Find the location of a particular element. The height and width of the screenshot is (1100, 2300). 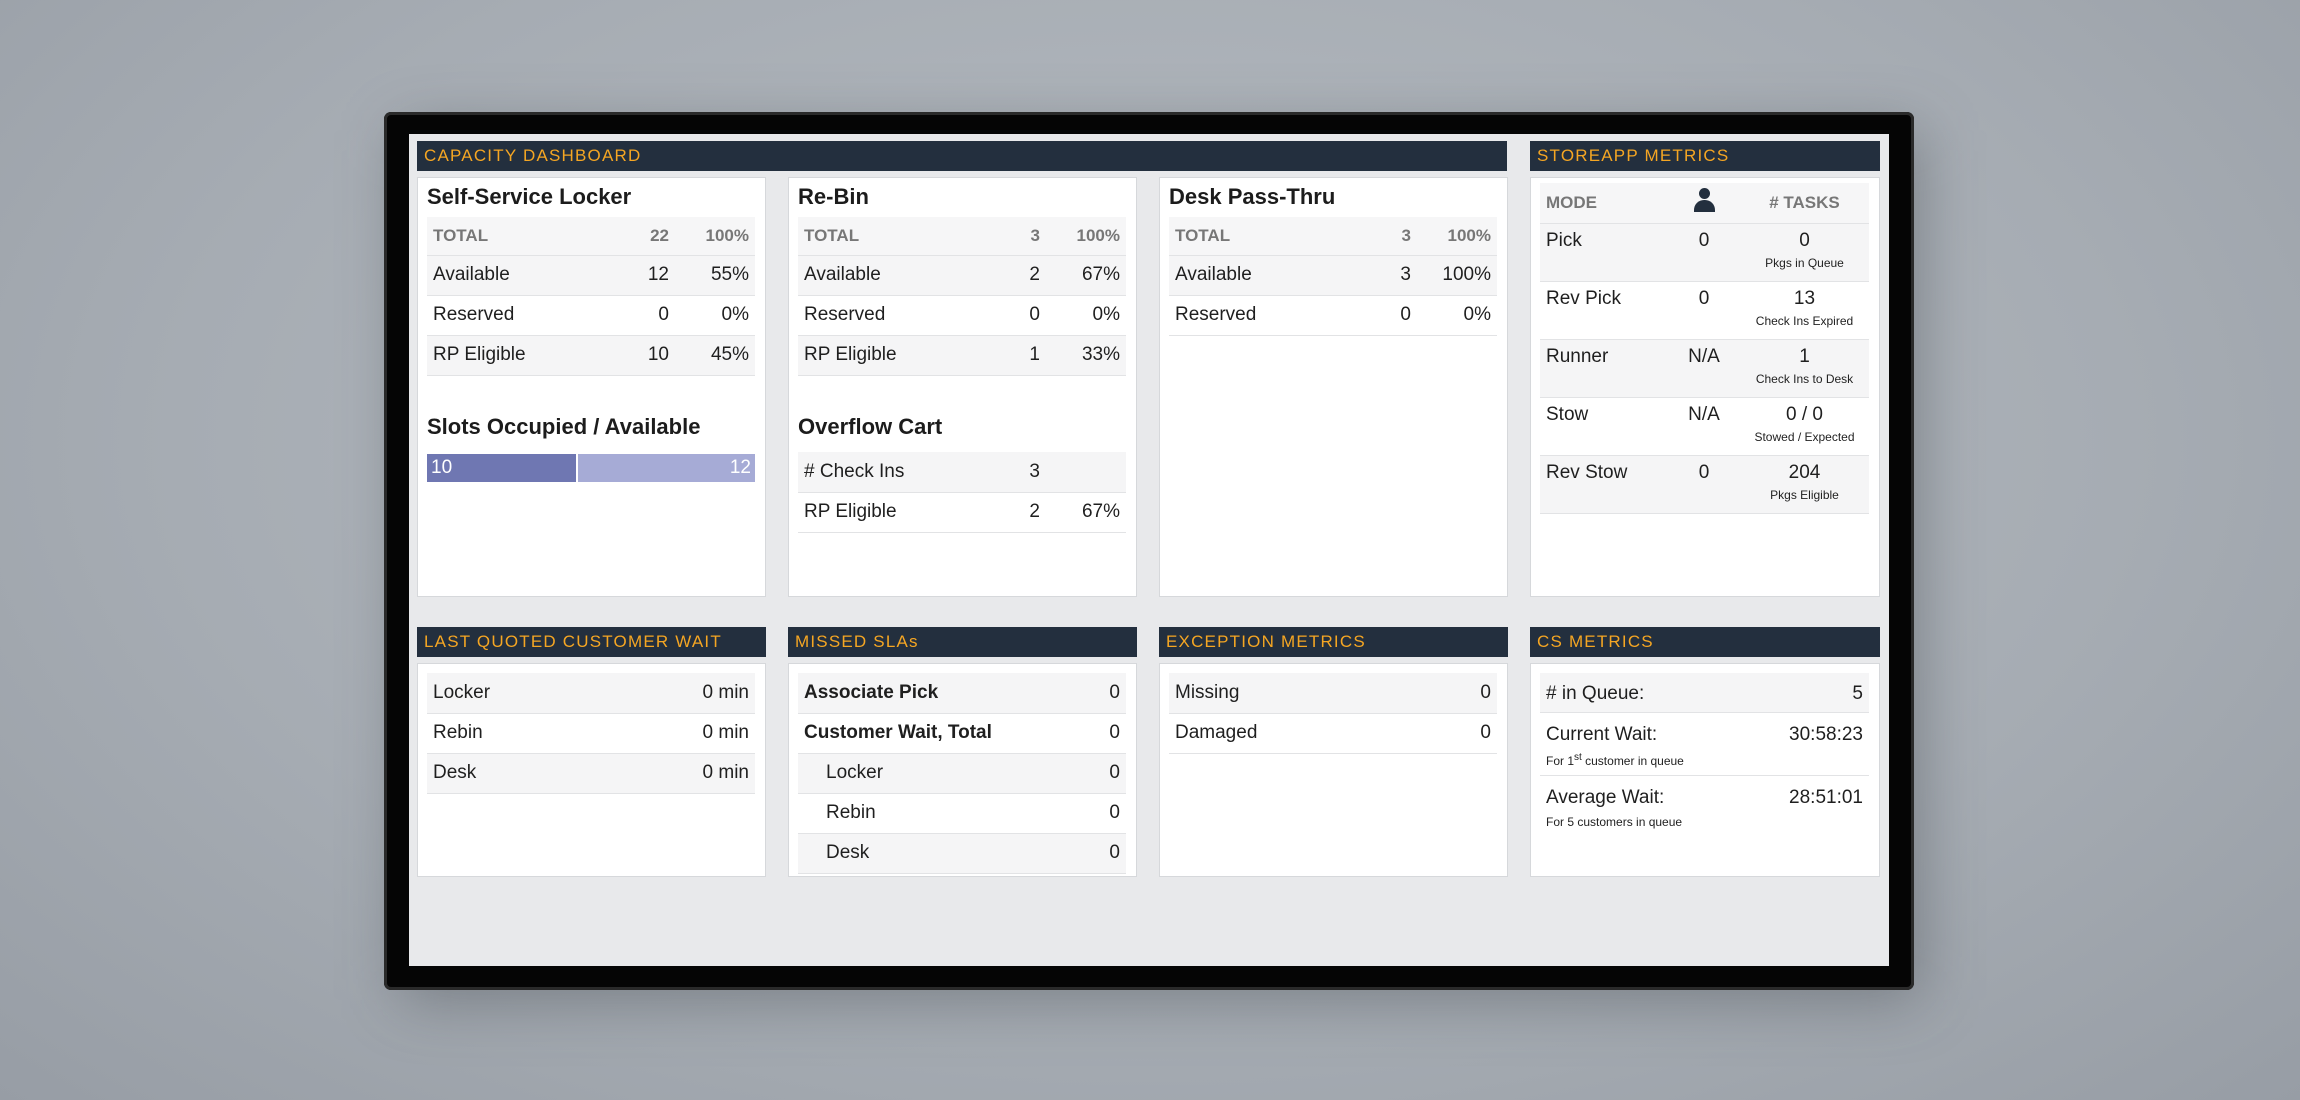

table-row: Customer Wait, Total 0 is located at coordinates (962, 733).